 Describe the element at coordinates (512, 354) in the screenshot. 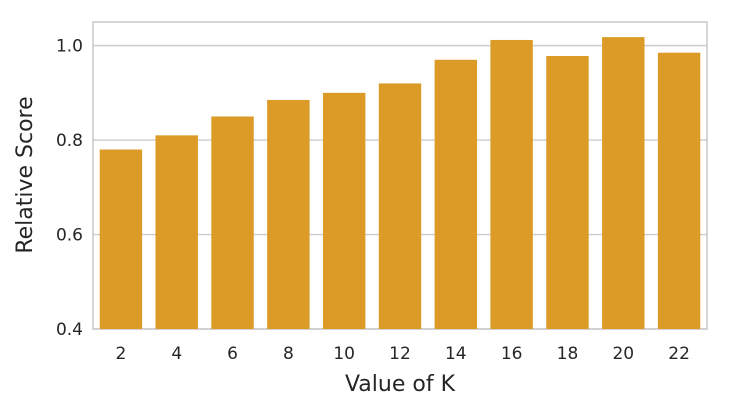

I see `x-tick-label: 16` at that location.